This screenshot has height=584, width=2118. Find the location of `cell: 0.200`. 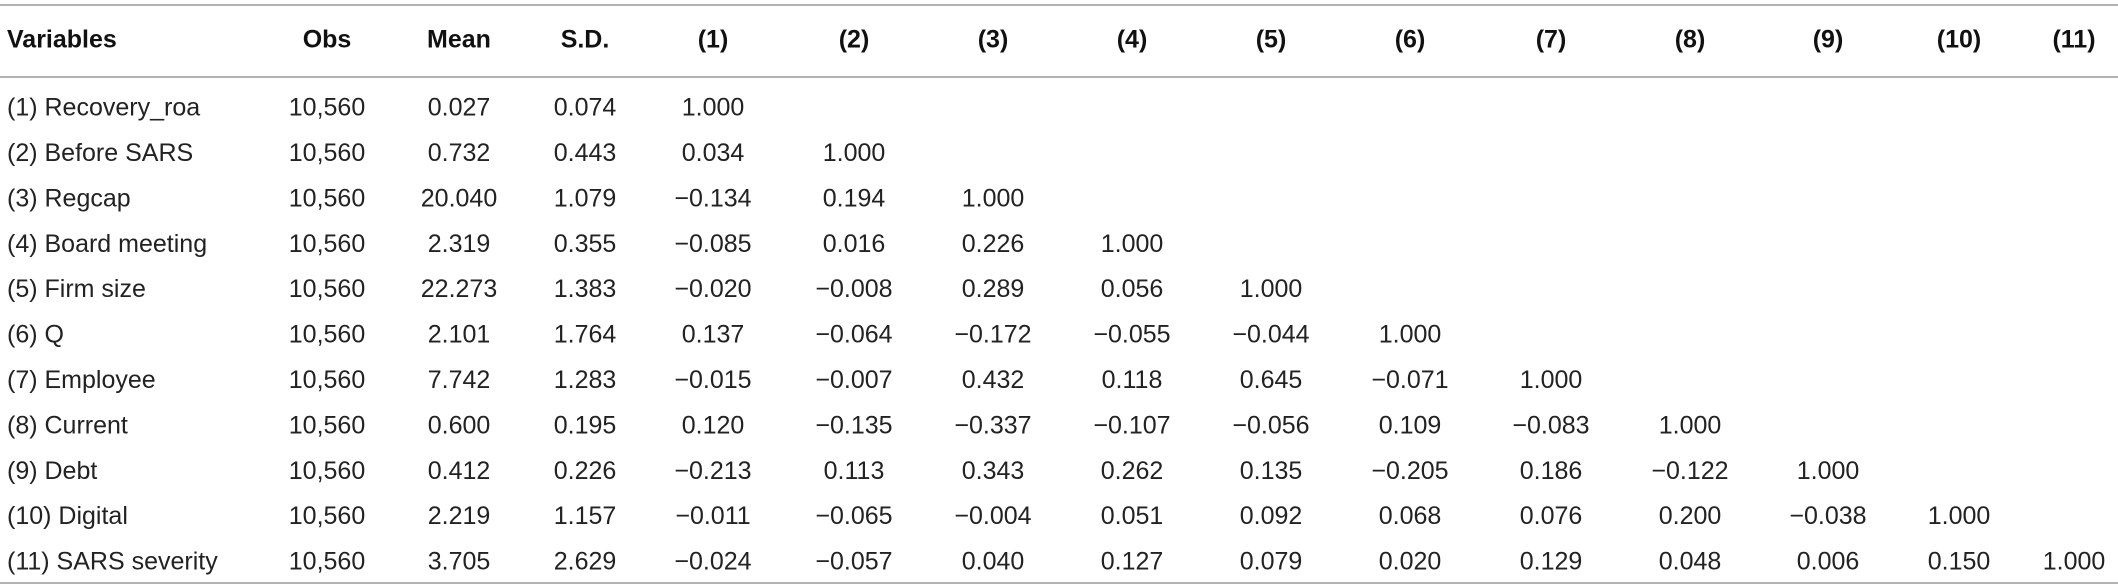

cell: 0.200 is located at coordinates (1690, 516).